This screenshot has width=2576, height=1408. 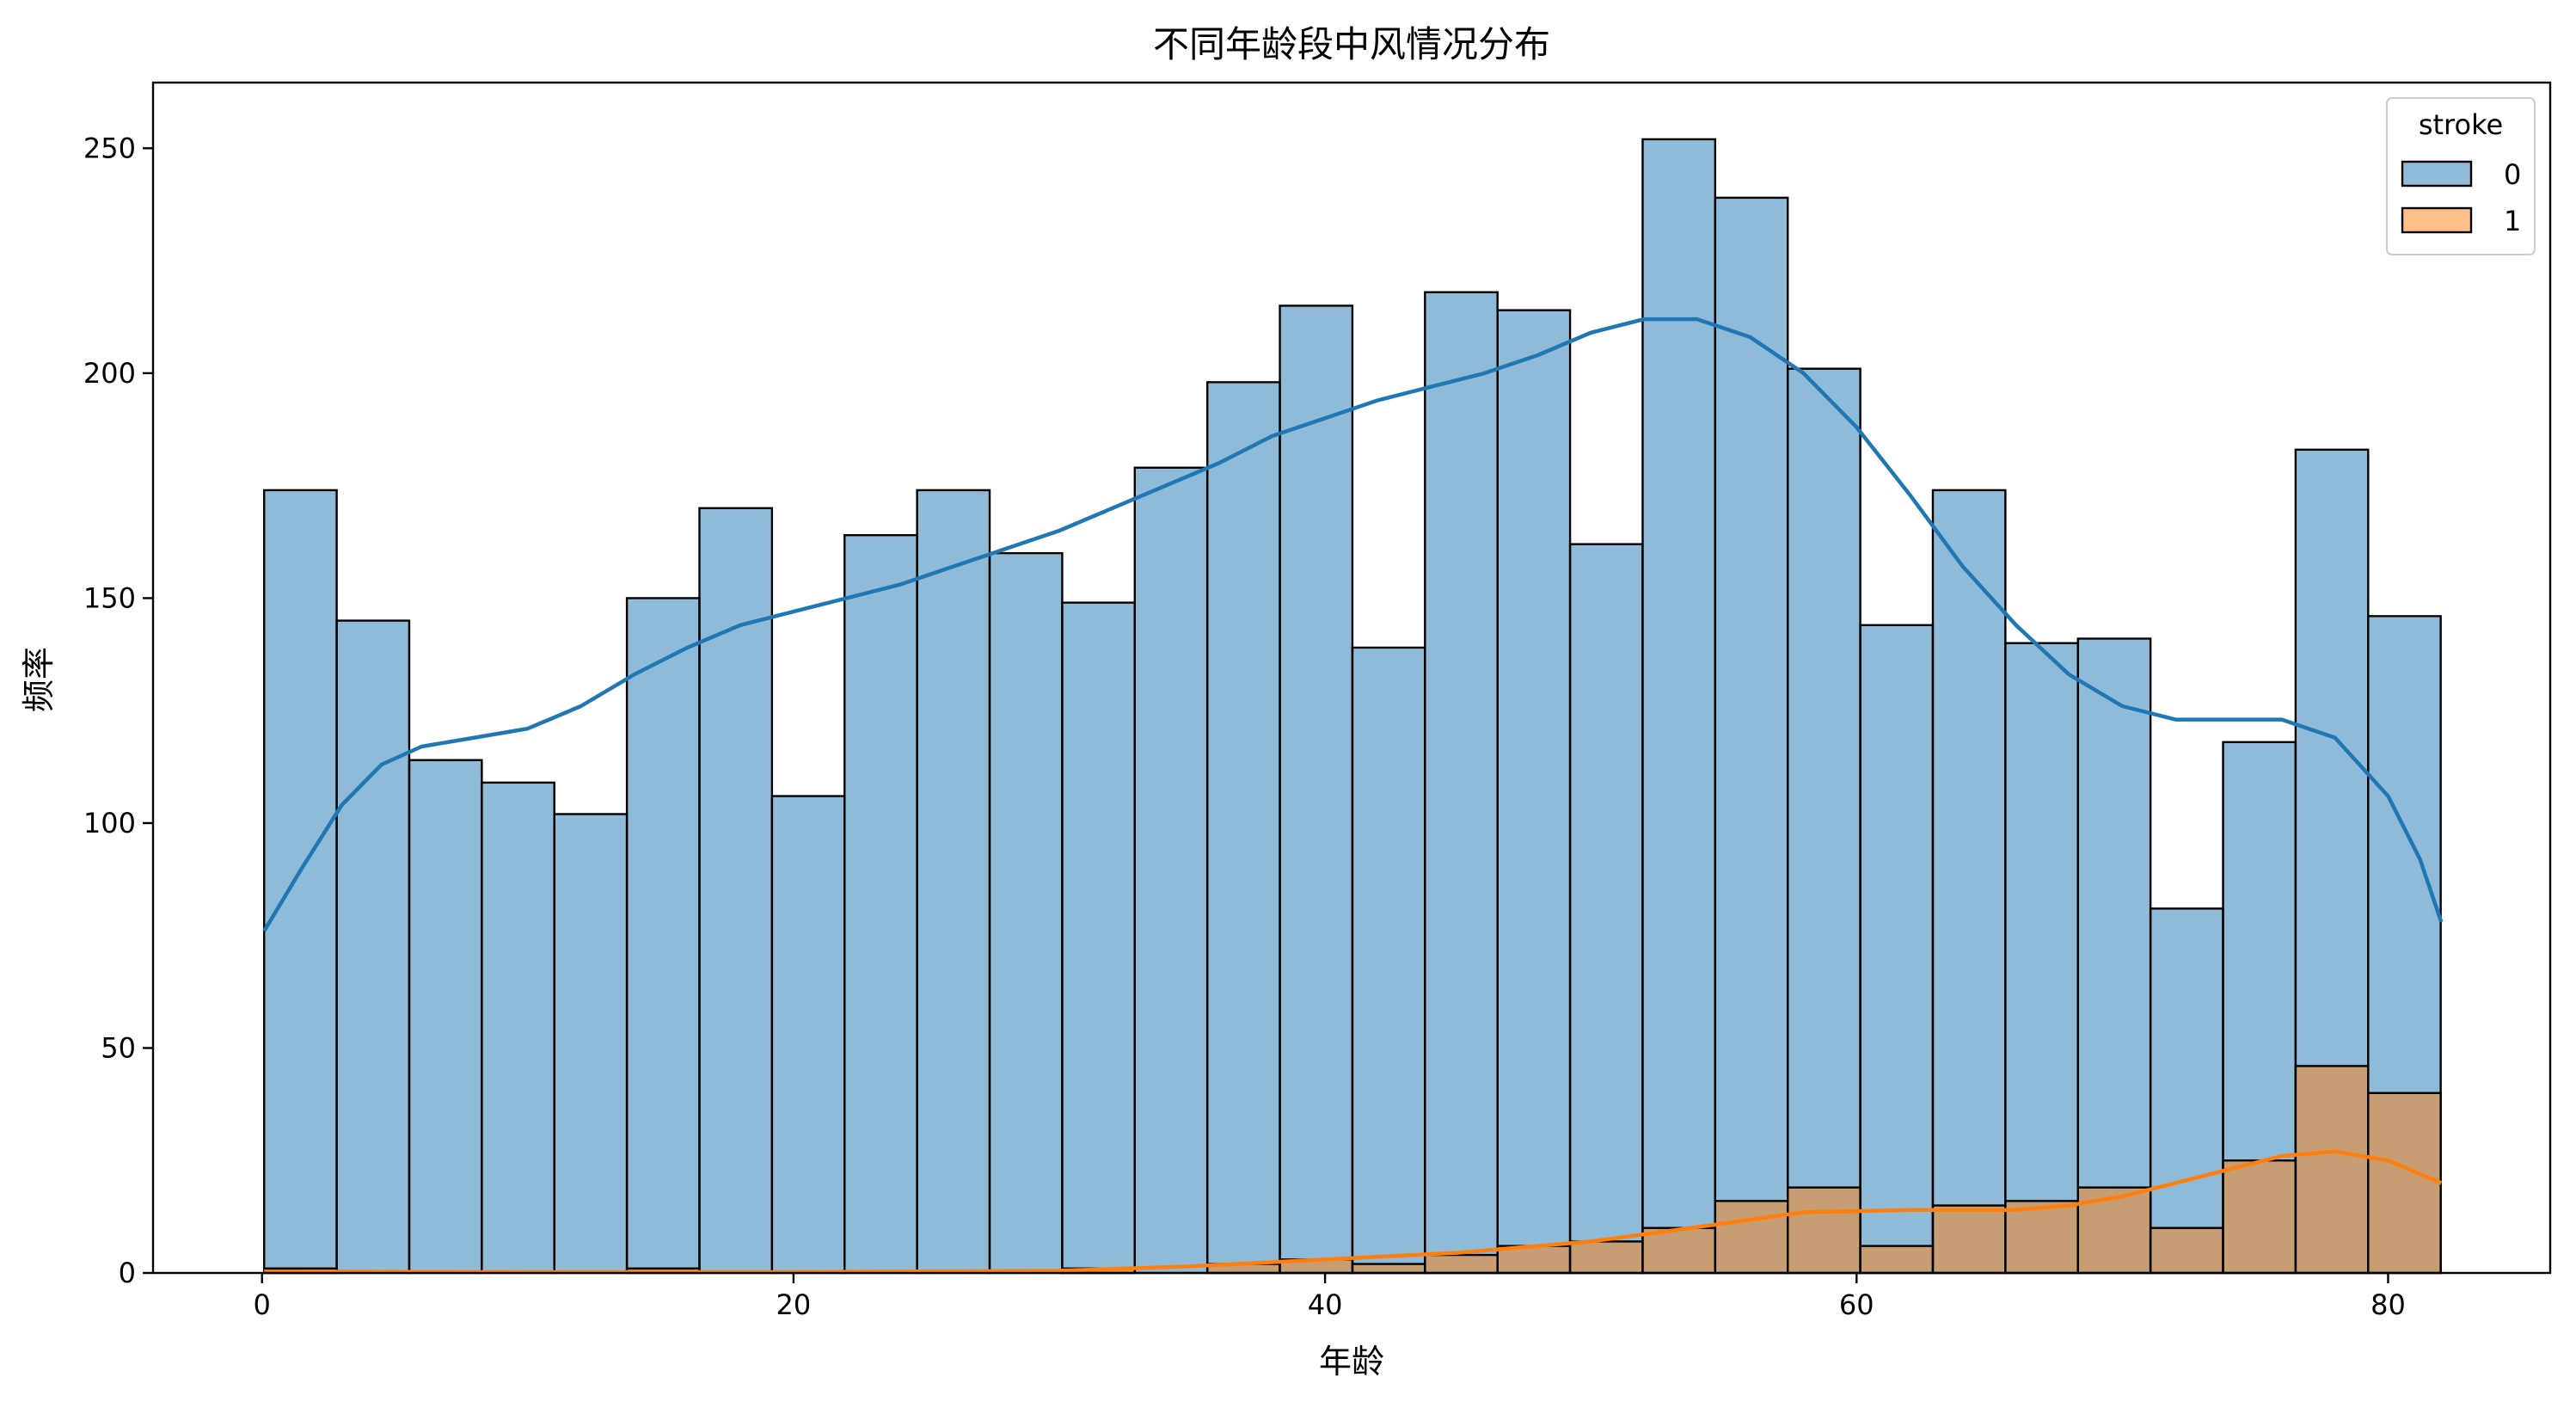 I want to click on y-tick-label: 50, so click(x=119, y=1047).